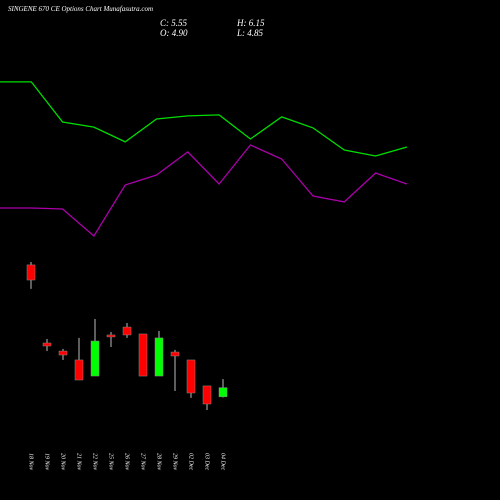  I want to click on x-tick-label: 02 Dec, so click(191, 461).